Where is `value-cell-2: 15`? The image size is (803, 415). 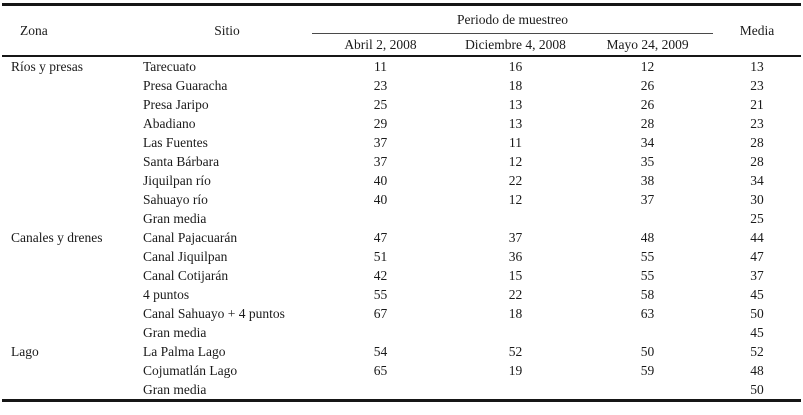 value-cell-2: 15 is located at coordinates (515, 275).